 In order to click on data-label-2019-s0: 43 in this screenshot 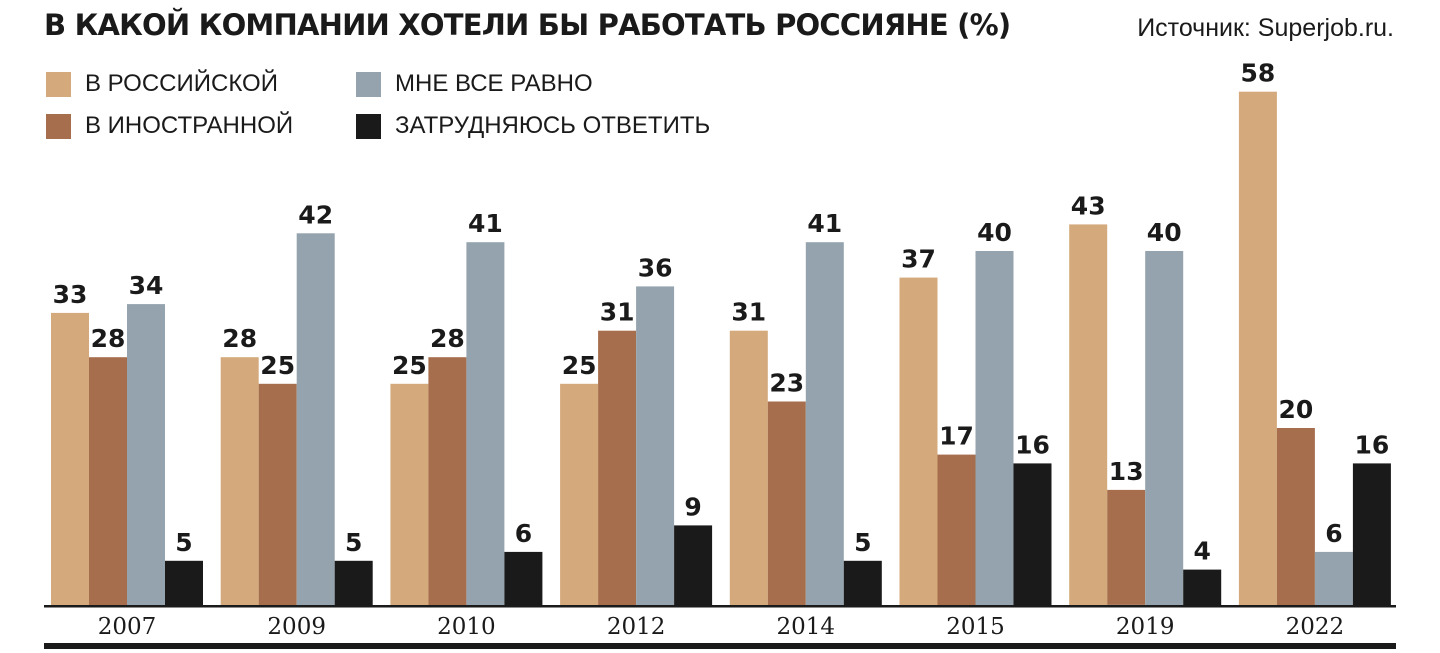, I will do `click(1088, 205)`.